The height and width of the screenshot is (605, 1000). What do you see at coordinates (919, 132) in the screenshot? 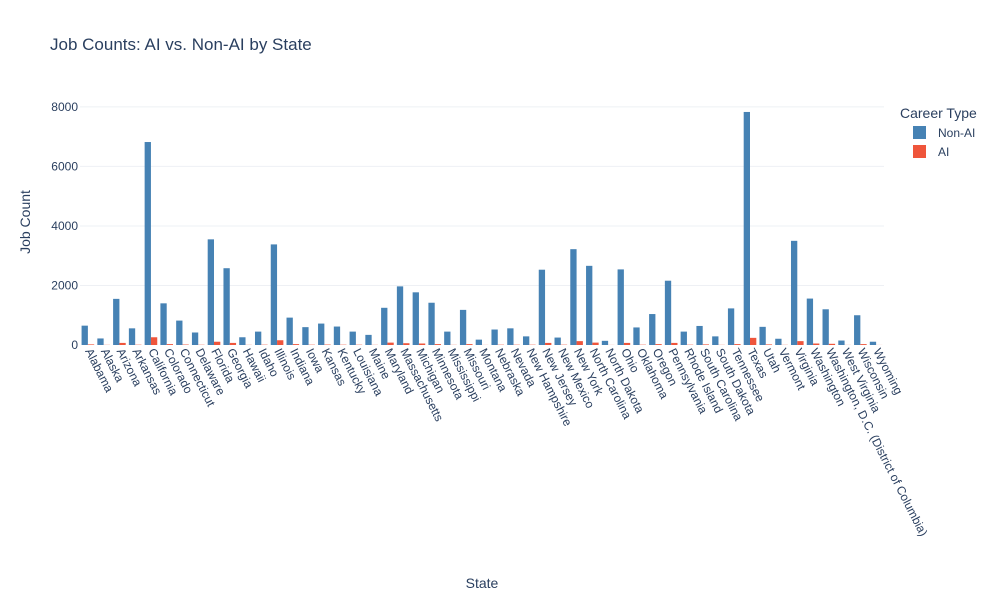
I see `legend-swatch-non-ai` at bounding box center [919, 132].